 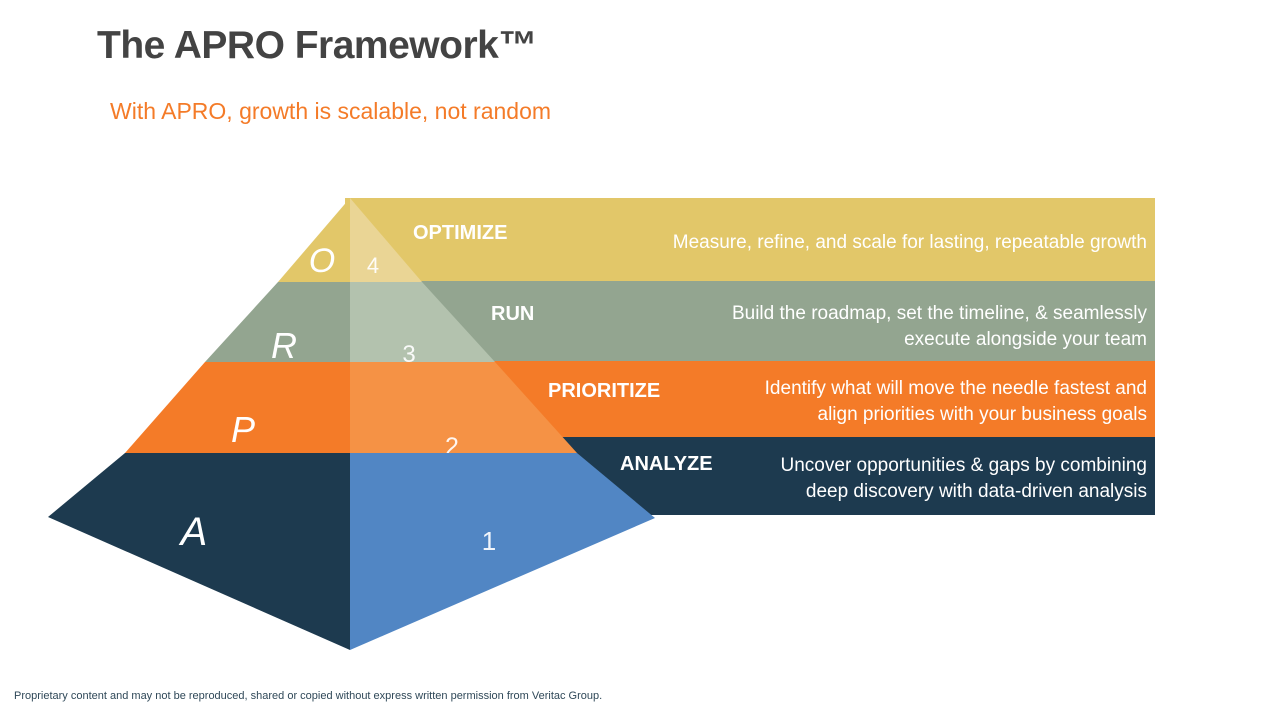 I want to click on pyramid-prioritize-right-face, so click(x=463, y=407).